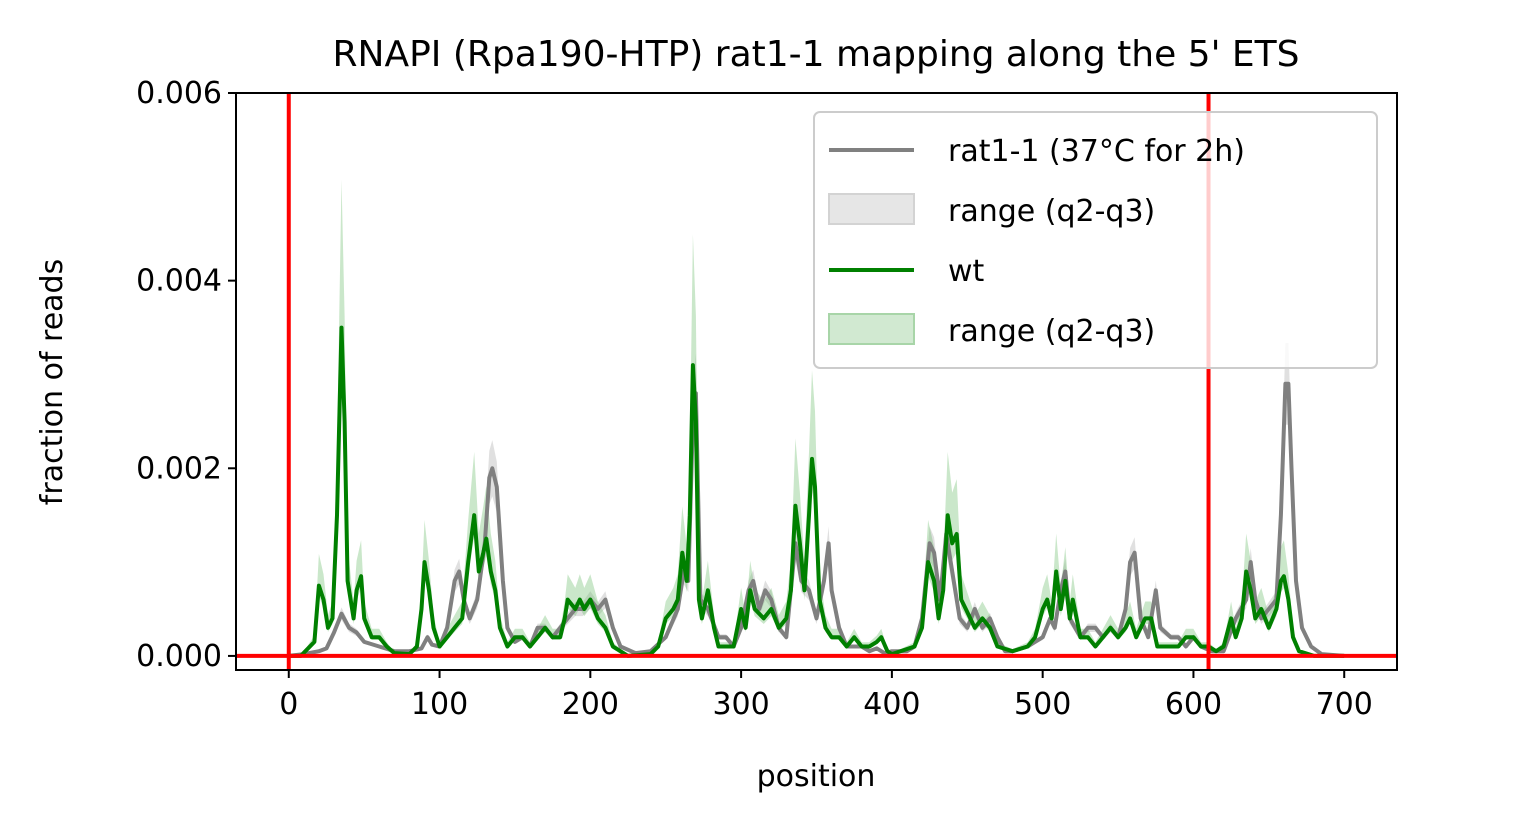 Image resolution: width=1517 pixels, height=826 pixels. I want to click on y-tick-label: 0.004, so click(179, 281).